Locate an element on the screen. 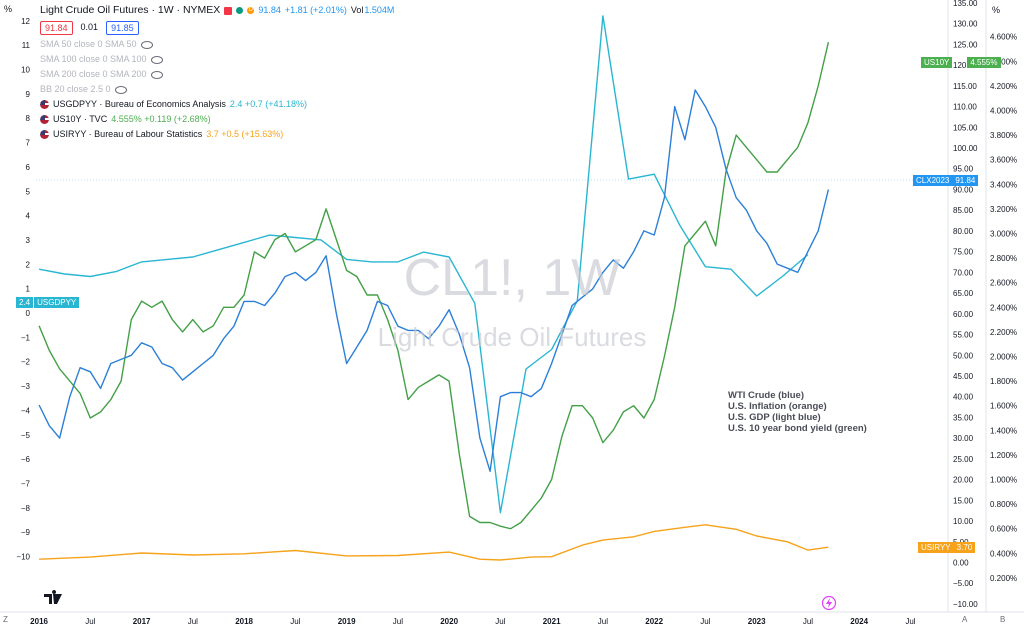  badge-label: USGDPYY is located at coordinates (57, 302).